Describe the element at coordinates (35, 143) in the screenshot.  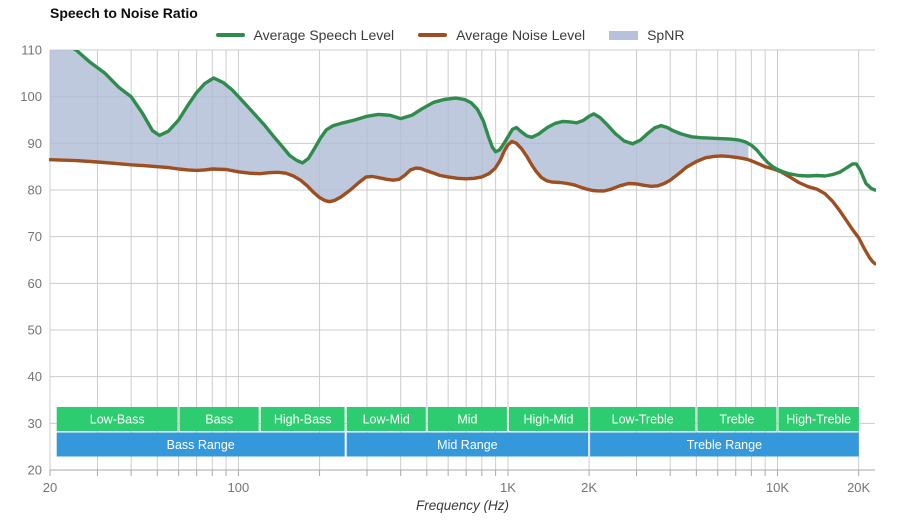
I see `y-tick-label: 90` at that location.